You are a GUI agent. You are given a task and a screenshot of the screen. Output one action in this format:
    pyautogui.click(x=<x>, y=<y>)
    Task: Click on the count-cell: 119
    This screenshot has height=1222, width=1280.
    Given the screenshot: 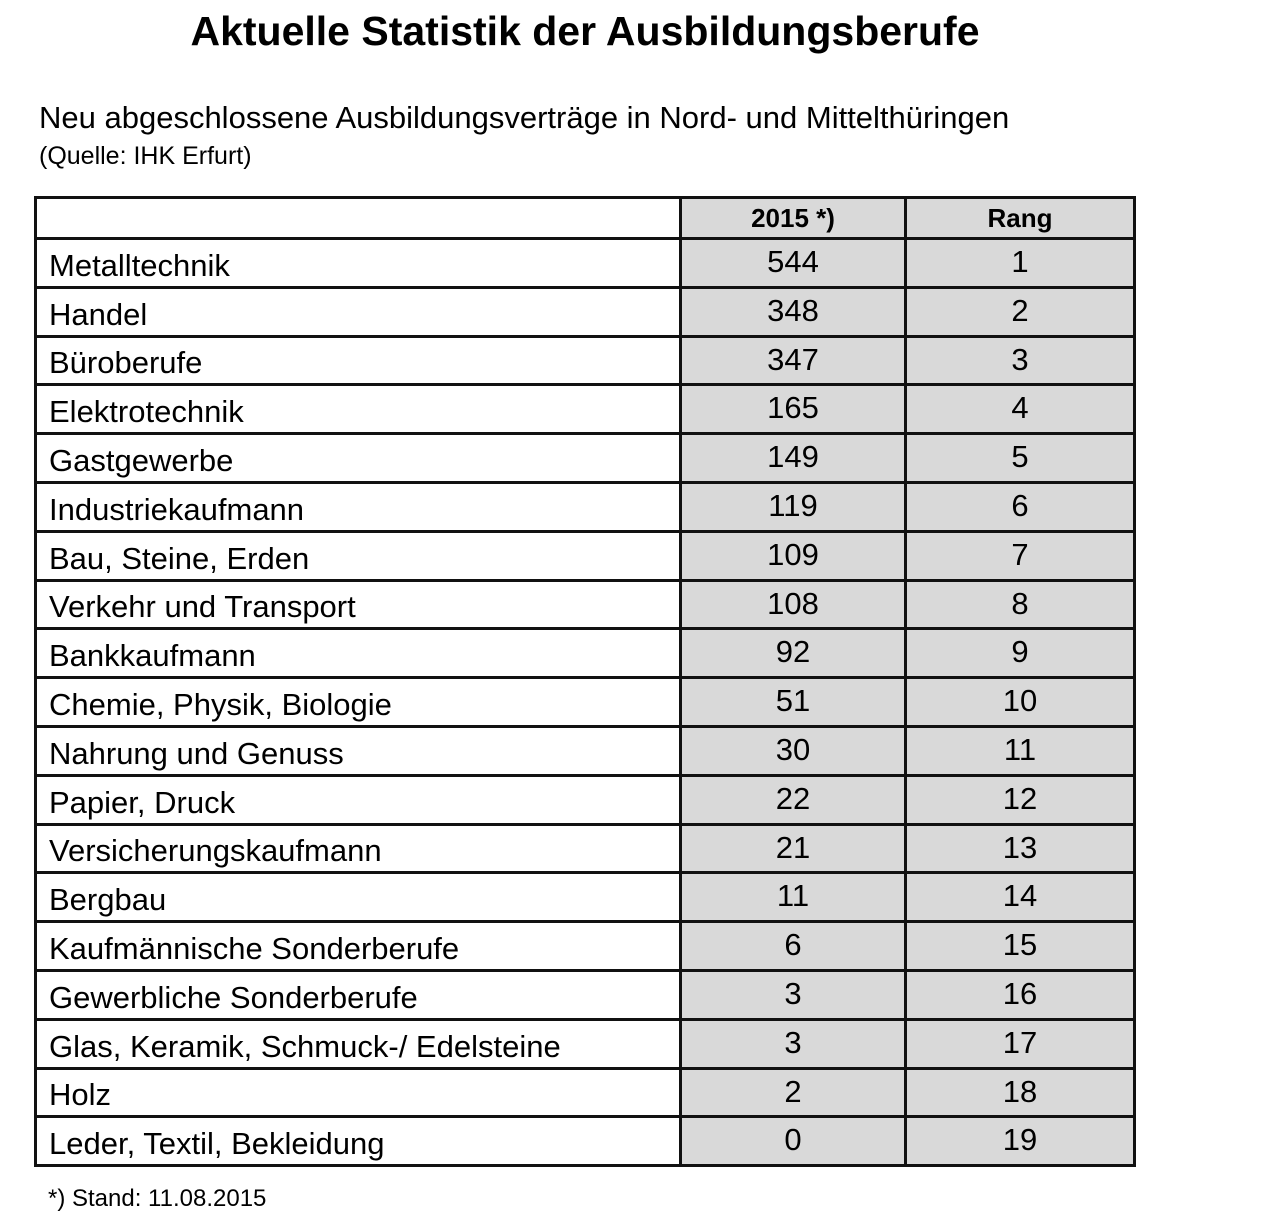 What is the action you would take?
    pyautogui.click(x=793, y=506)
    